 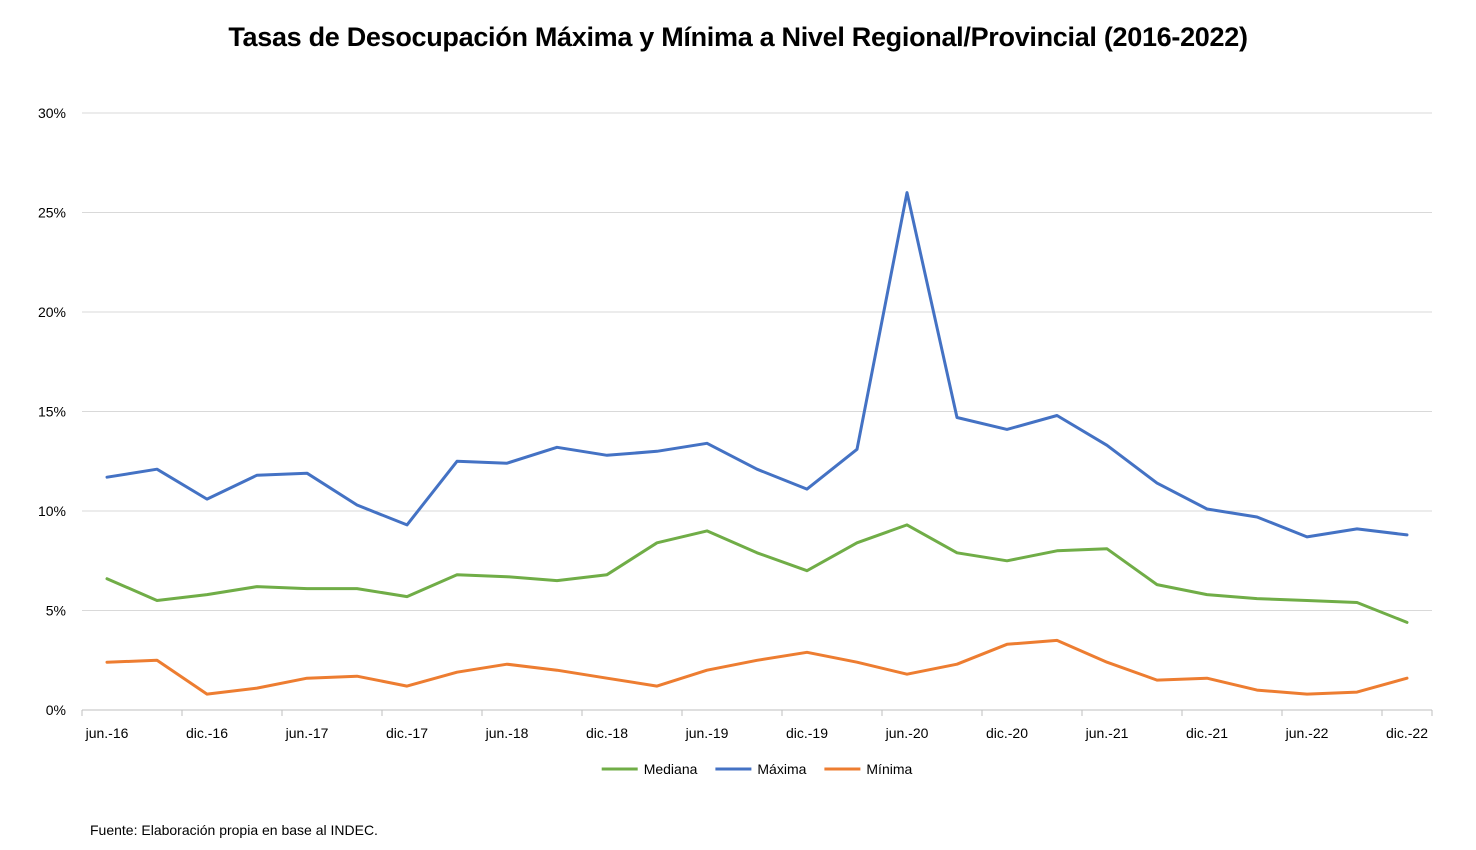 I want to click on x-tick-label: dic.-18, so click(x=607, y=733).